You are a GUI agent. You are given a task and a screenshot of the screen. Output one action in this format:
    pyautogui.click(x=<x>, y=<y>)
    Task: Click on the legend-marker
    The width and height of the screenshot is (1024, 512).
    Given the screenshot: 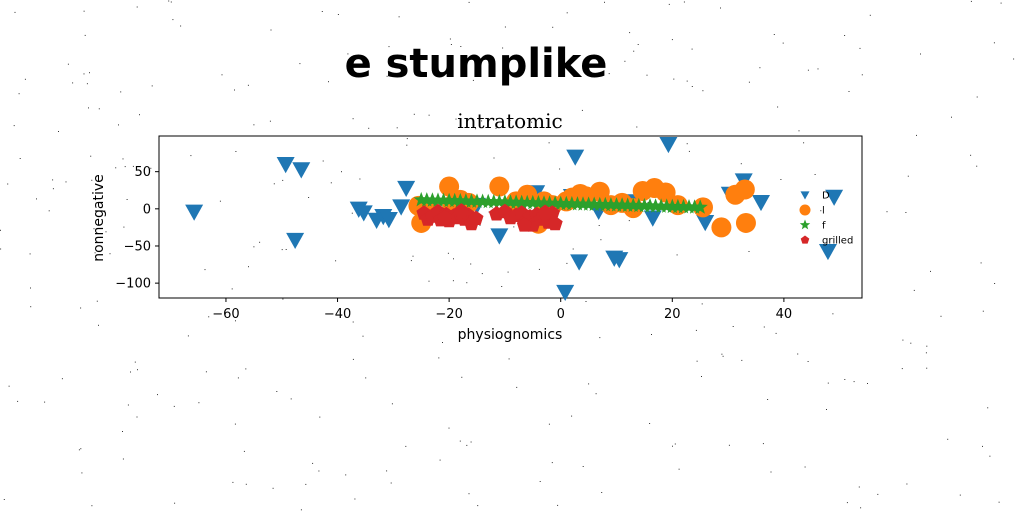 What is the action you would take?
    pyautogui.click(x=805, y=239)
    